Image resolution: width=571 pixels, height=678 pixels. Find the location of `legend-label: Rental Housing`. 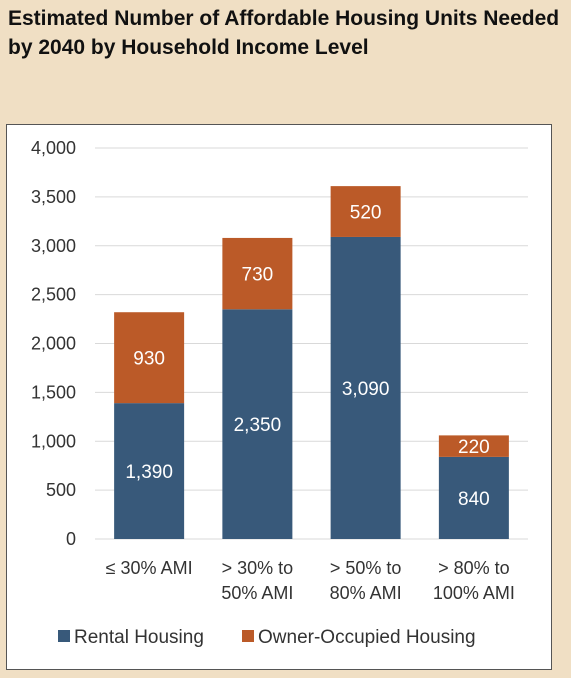

legend-label: Rental Housing is located at coordinates (139, 637).